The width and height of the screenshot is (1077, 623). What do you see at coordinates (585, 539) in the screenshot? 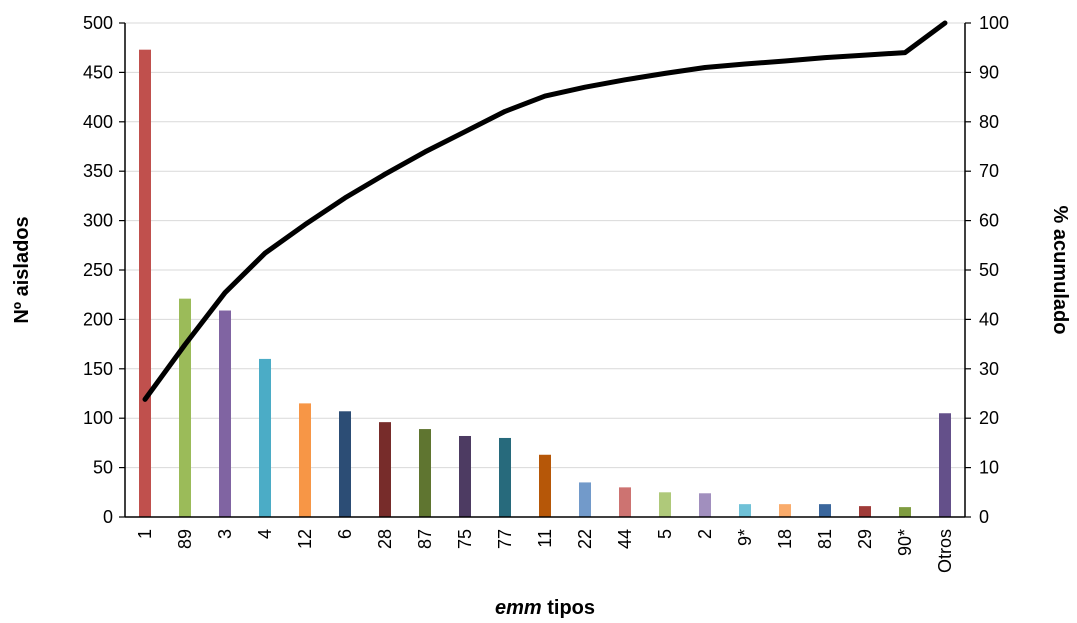
I see `x-tick-label: 22` at bounding box center [585, 539].